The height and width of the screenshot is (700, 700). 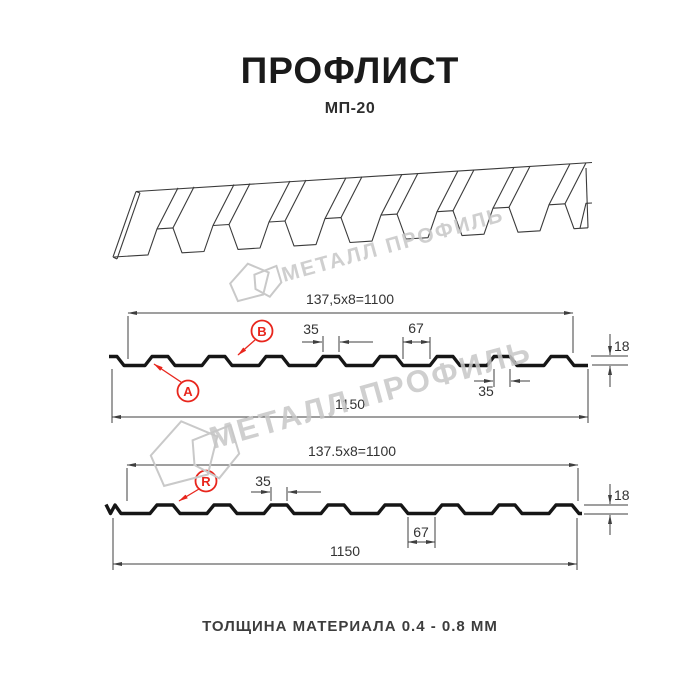 I want to click on dim-rib-top-1: 35, so click(x=311, y=329).